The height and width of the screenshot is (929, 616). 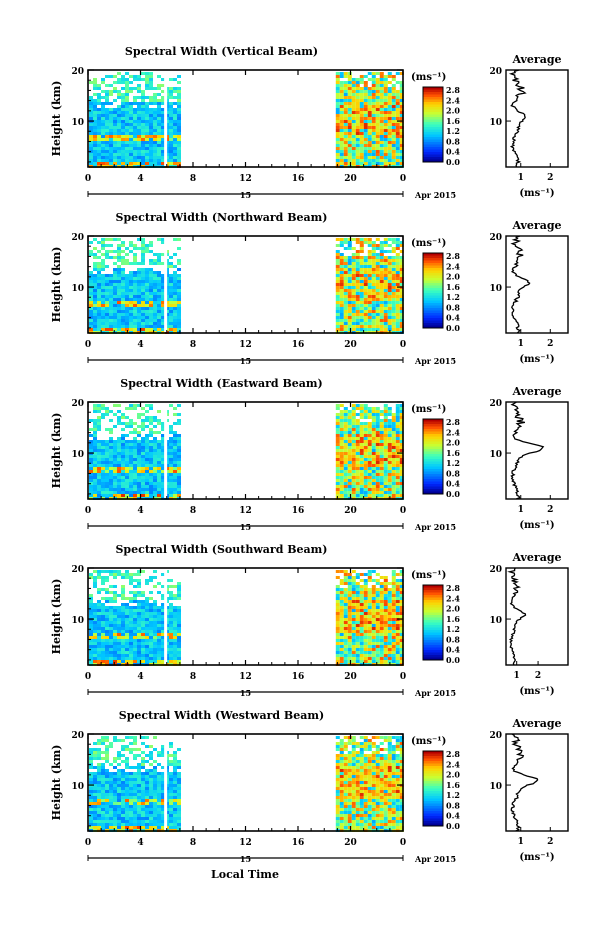 What do you see at coordinates (433, 450) in the screenshot?
I see `colorbar-segment` at bounding box center [433, 450].